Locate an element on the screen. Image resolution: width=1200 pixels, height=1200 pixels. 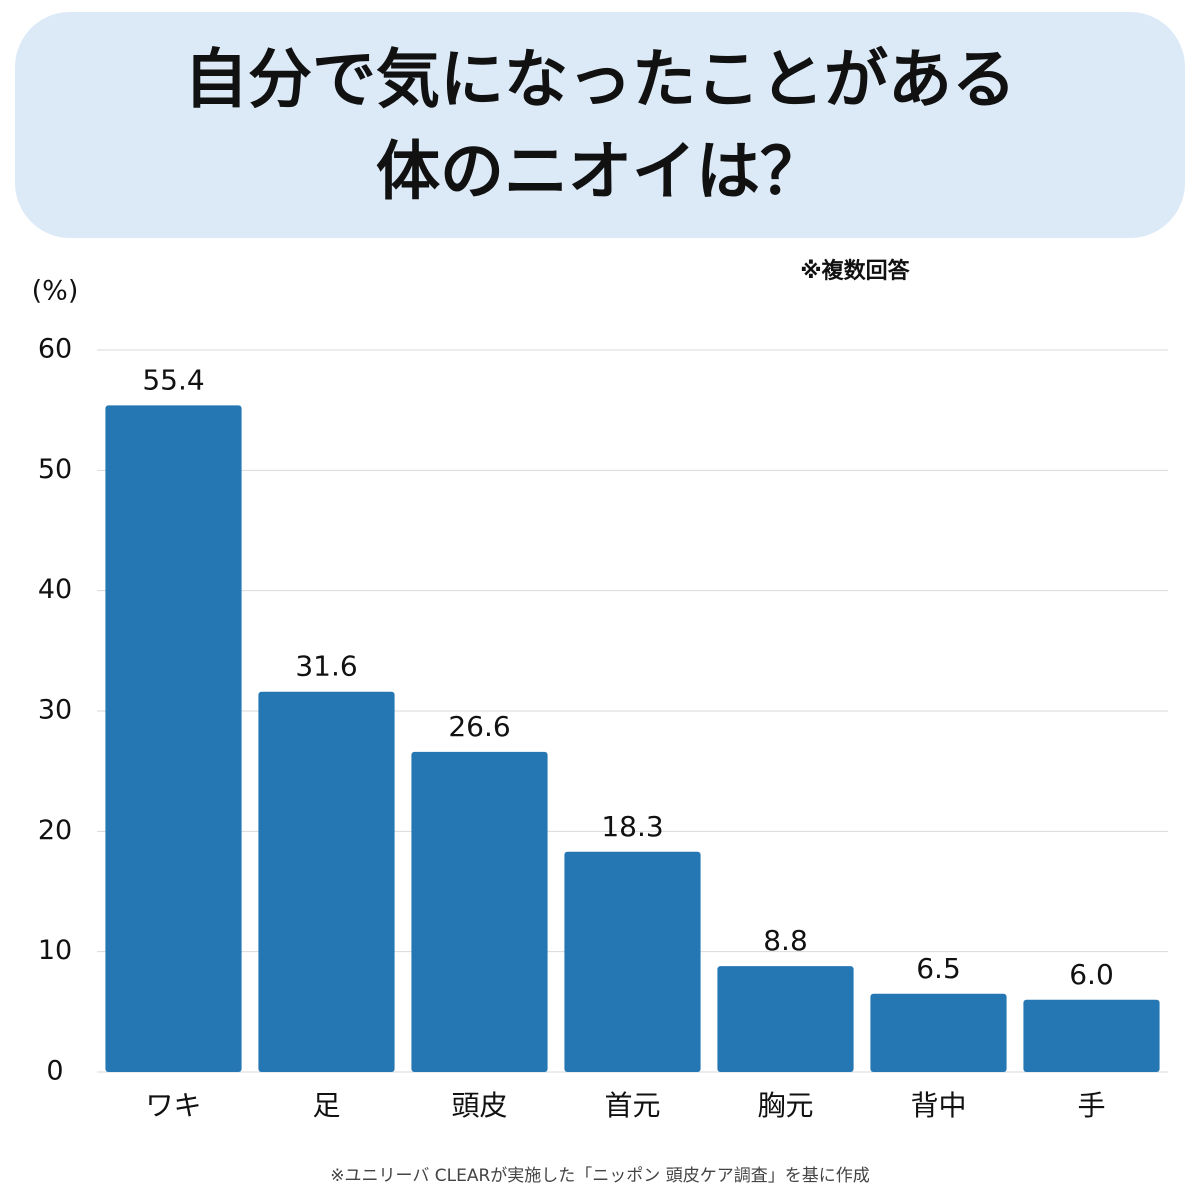
value-label: 18.3 is located at coordinates (632, 826).